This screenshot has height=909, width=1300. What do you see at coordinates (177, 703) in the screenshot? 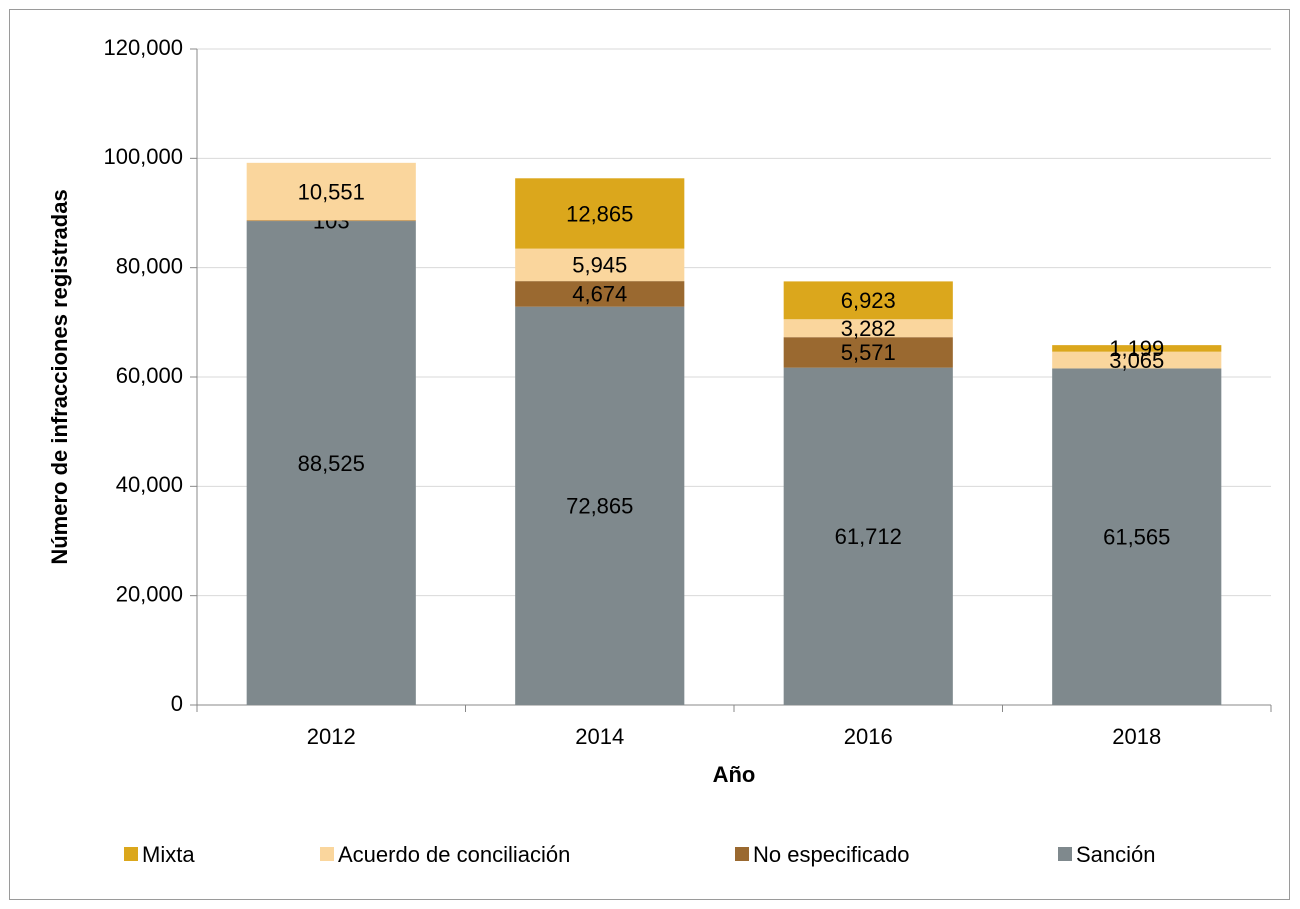
I see `y-tick-label: 0` at bounding box center [177, 703].